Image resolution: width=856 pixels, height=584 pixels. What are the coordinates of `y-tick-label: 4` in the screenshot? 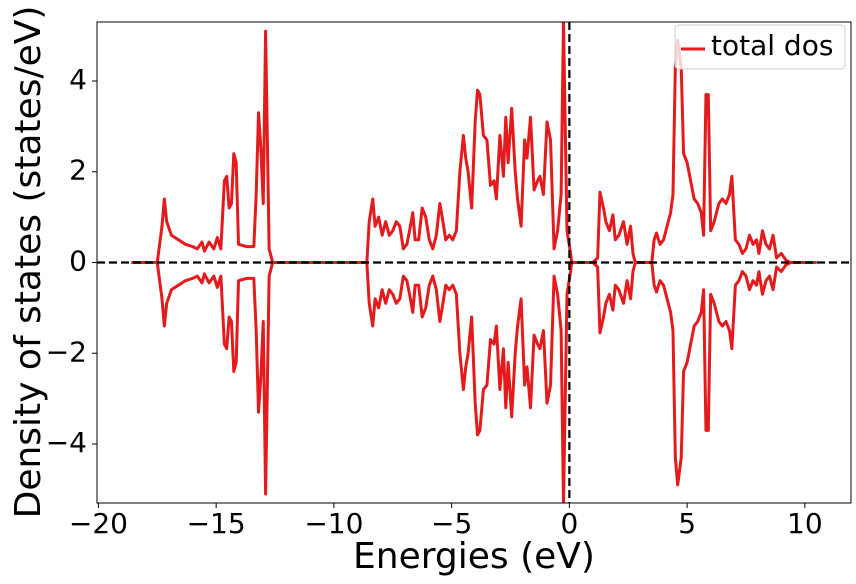 It's located at (78, 79).